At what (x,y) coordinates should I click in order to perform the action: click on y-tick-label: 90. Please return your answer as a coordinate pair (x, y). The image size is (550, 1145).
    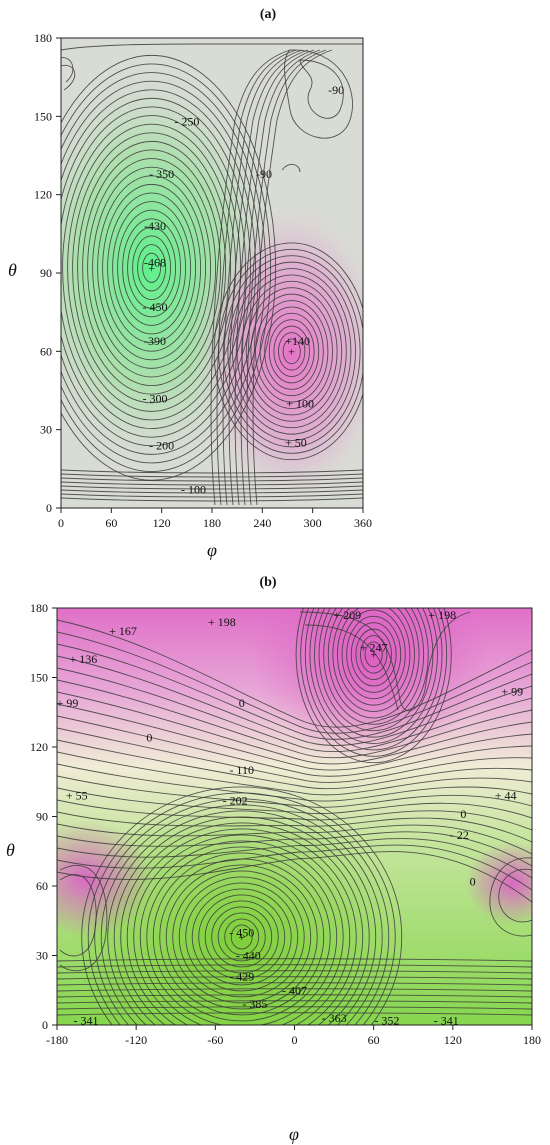
    Looking at the image, I should click on (46, 273).